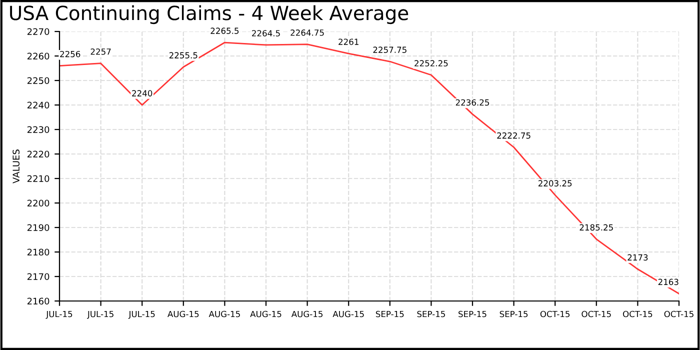 The image size is (700, 350). Describe the element at coordinates (183, 55) in the screenshot. I see `data-label: 2255.5` at that location.